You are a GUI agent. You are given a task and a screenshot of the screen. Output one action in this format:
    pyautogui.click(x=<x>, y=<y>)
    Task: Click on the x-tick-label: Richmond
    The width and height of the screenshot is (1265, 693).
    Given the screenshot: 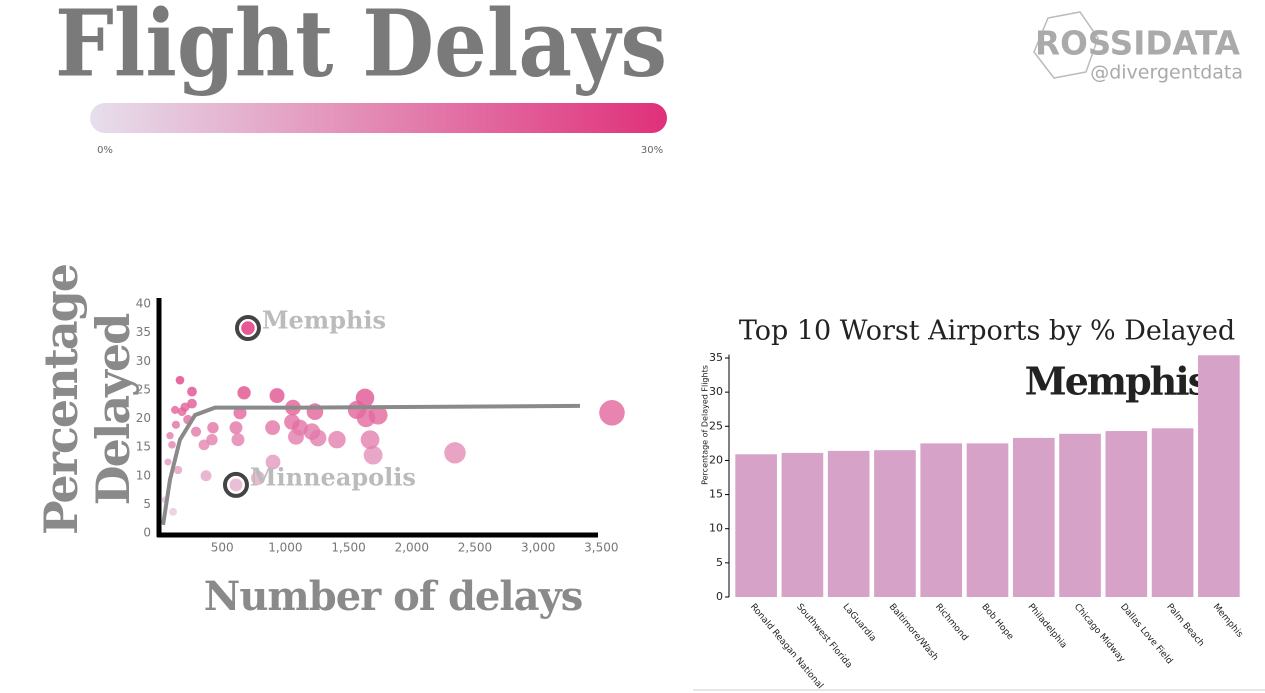 What is the action you would take?
    pyautogui.click(x=951, y=622)
    